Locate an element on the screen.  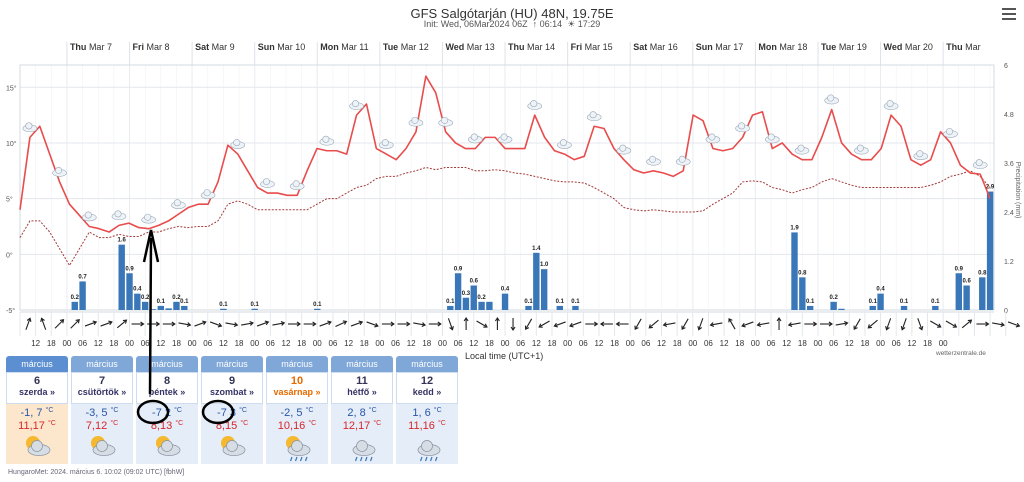
min-temp-a: 2, is located at coordinates (352, 413).